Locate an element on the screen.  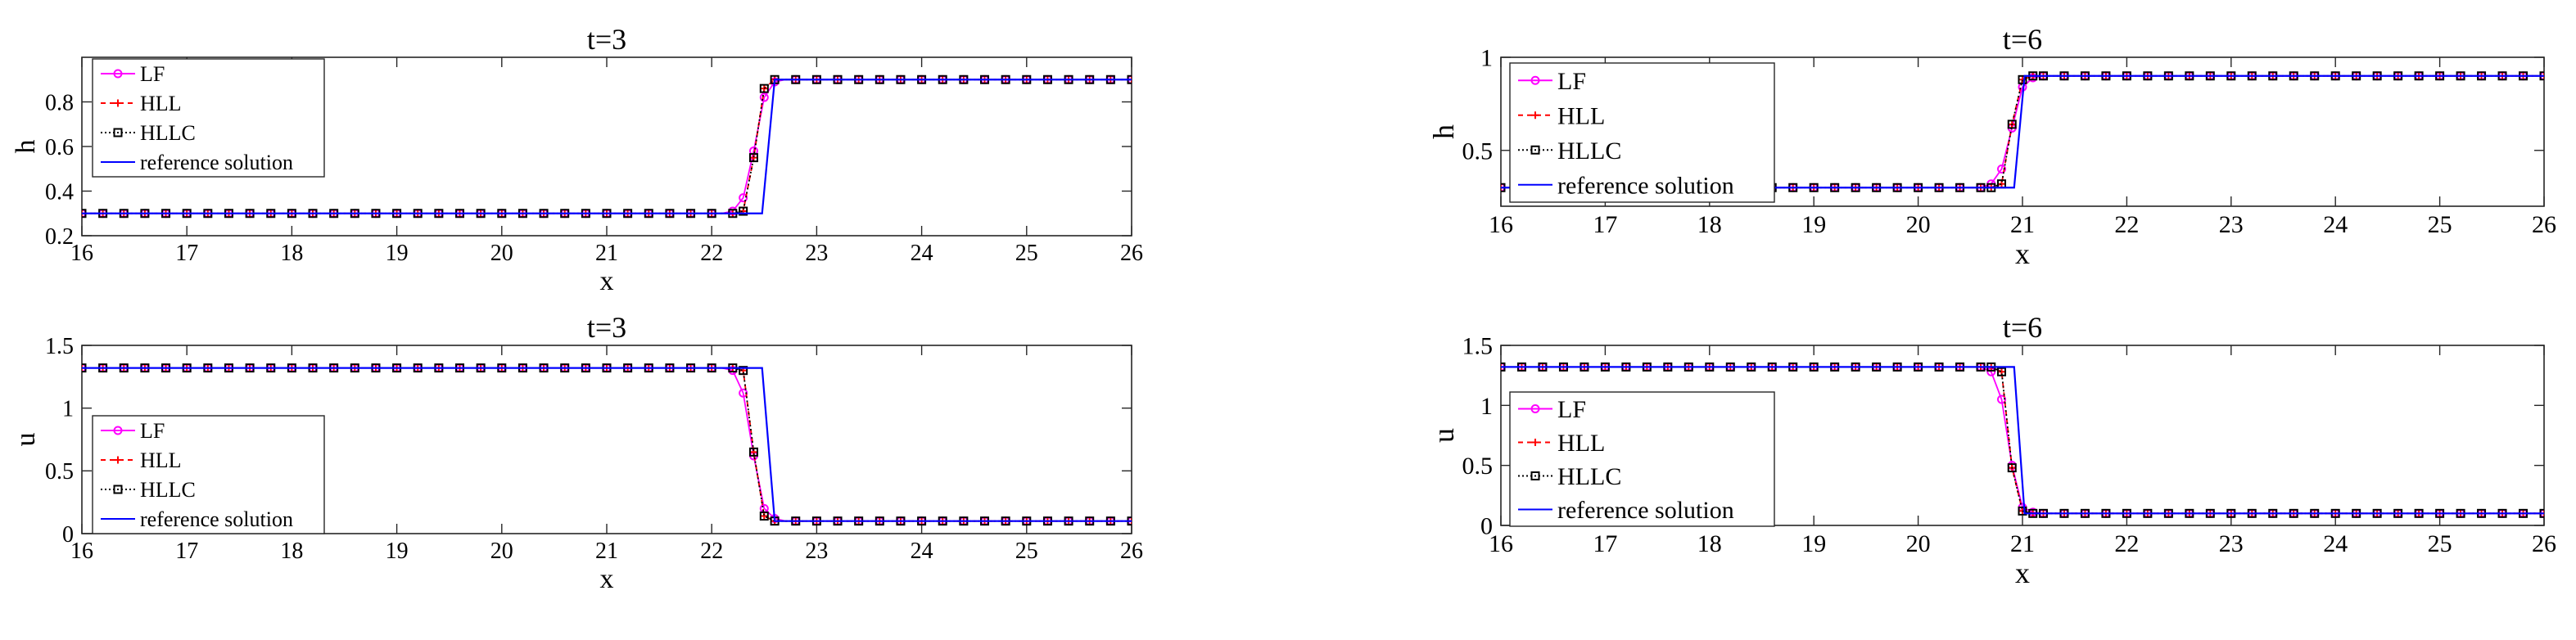
reference-line is located at coordinates (2023, 440).